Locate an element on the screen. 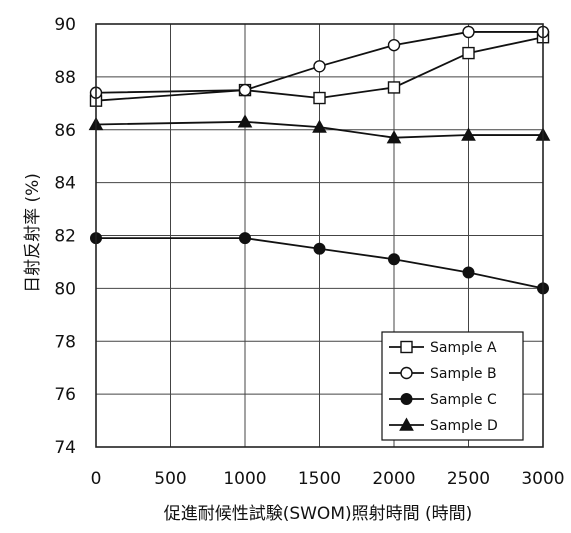 The image size is (571, 533). x-tick-label: 2000 is located at coordinates (393, 479).